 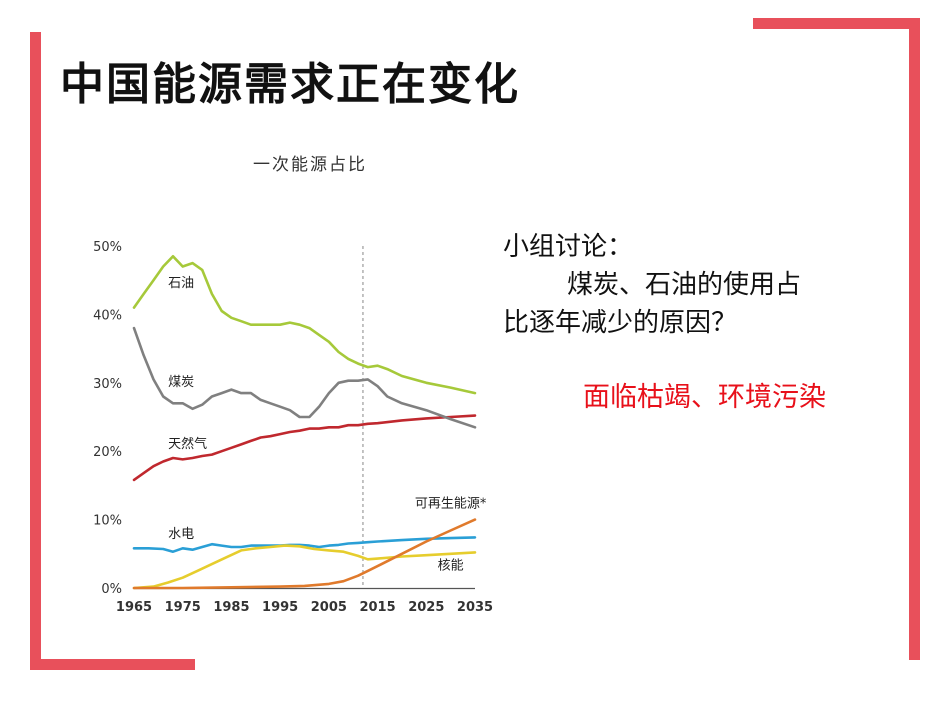 I want to click on frame-left-bar, so click(x=35, y=351).